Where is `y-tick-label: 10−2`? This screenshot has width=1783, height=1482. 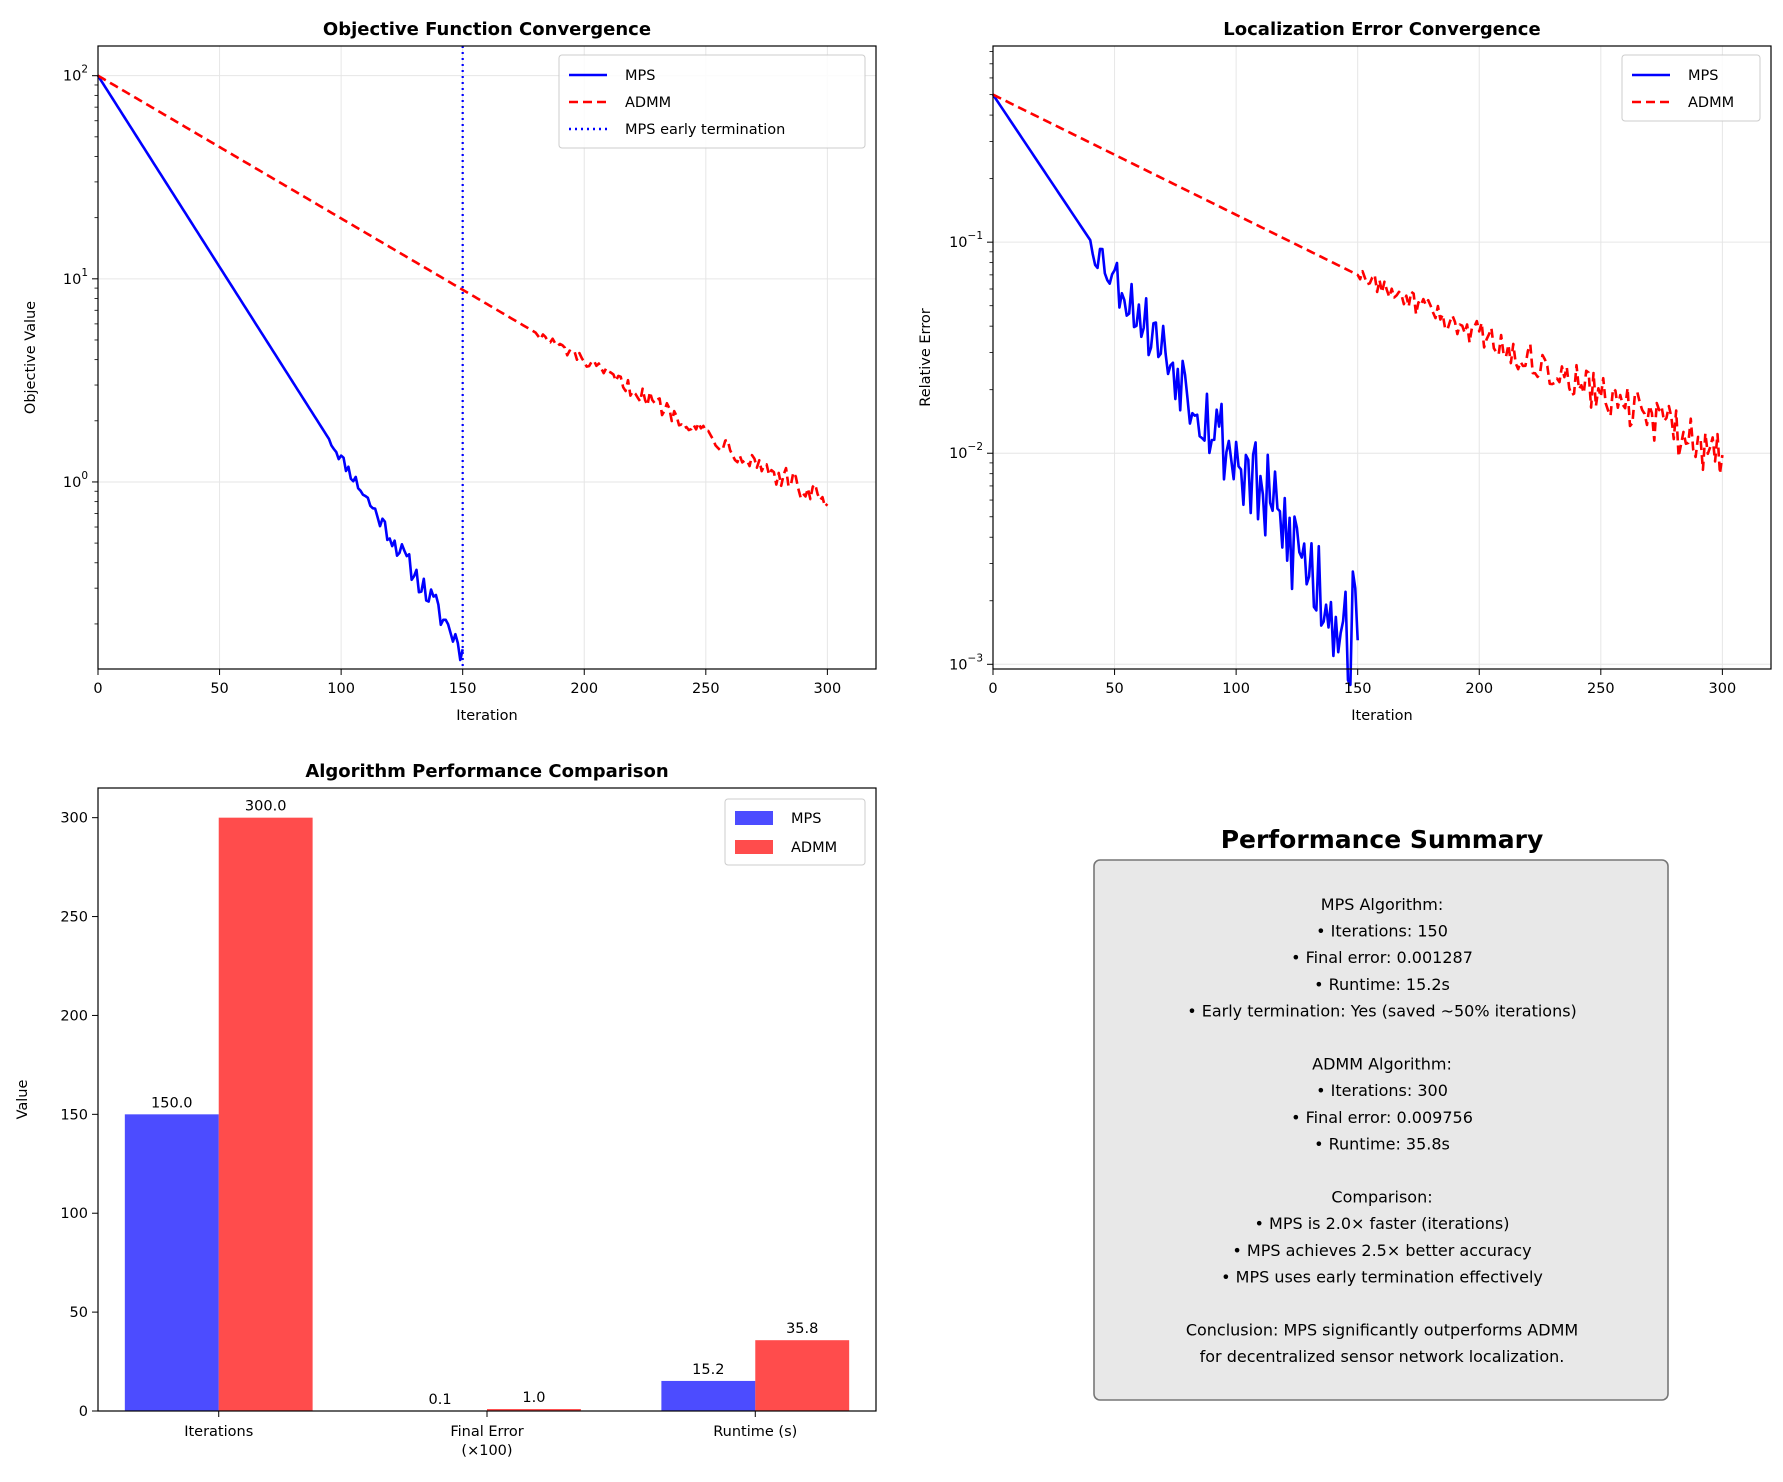 y-tick-label: 10−2 is located at coordinates (966, 451).